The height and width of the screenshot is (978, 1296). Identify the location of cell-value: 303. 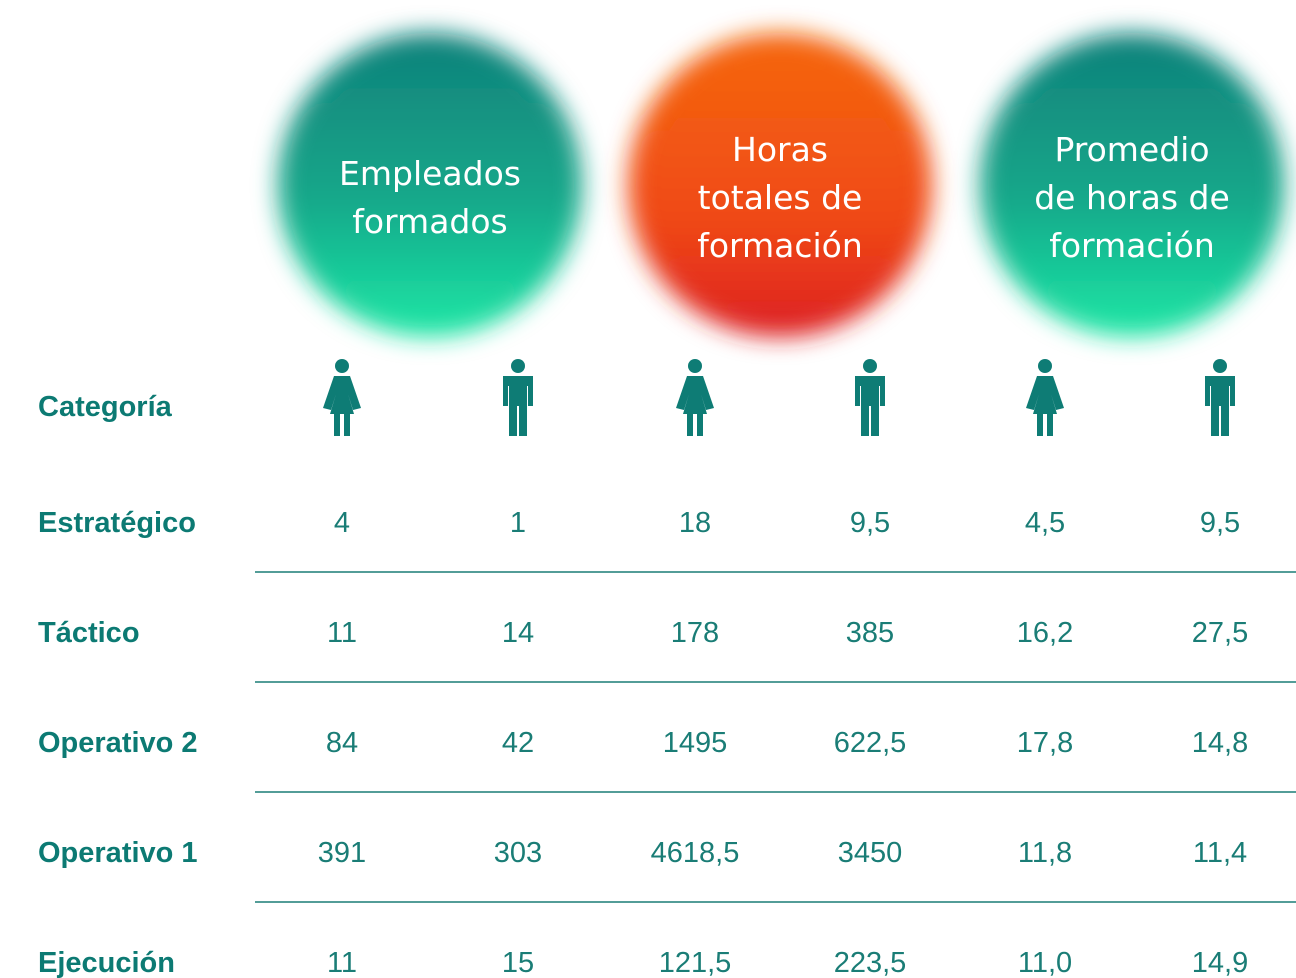
(518, 853).